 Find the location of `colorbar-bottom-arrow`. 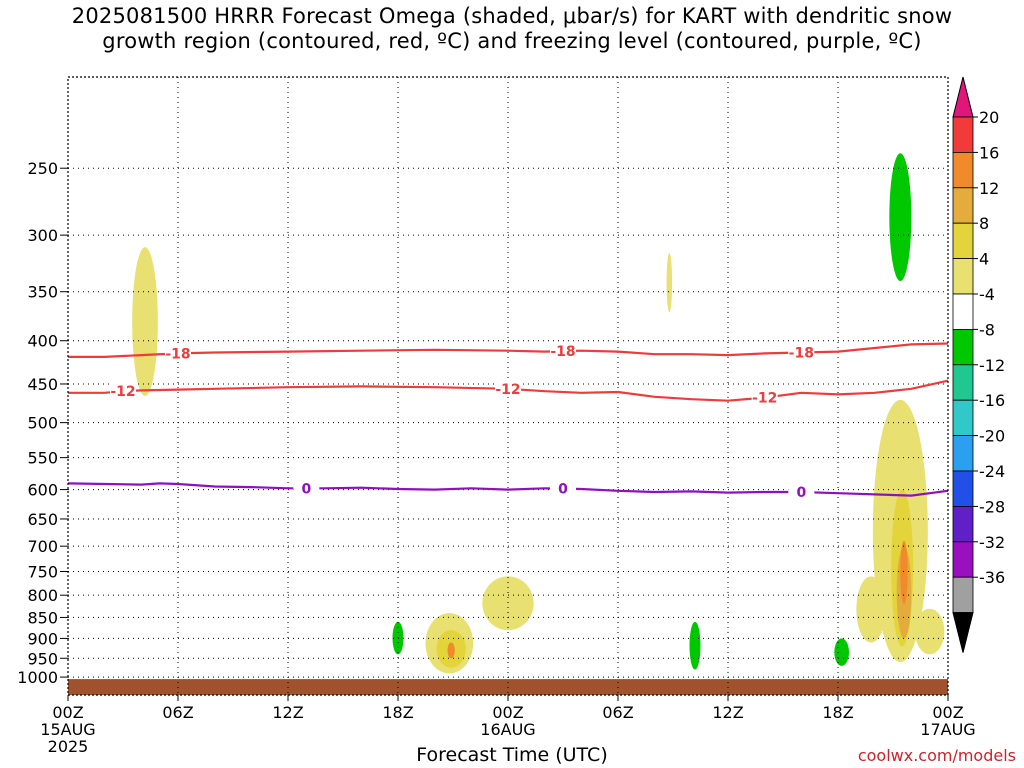

colorbar-bottom-arrow is located at coordinates (963, 632).